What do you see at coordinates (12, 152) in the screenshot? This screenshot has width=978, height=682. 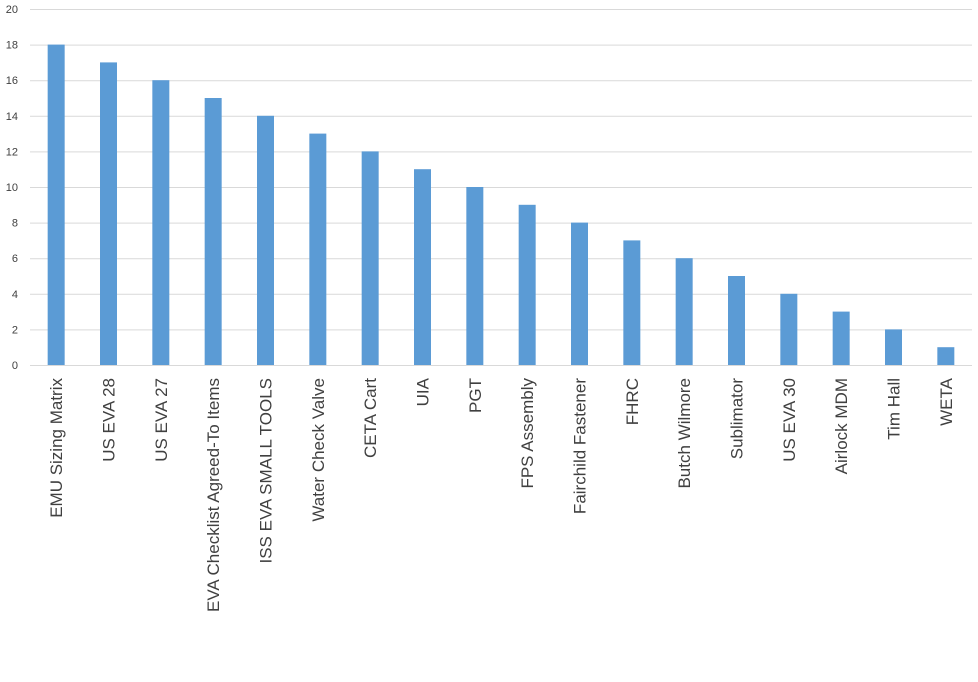 I see `y-tick-label: 12` at bounding box center [12, 152].